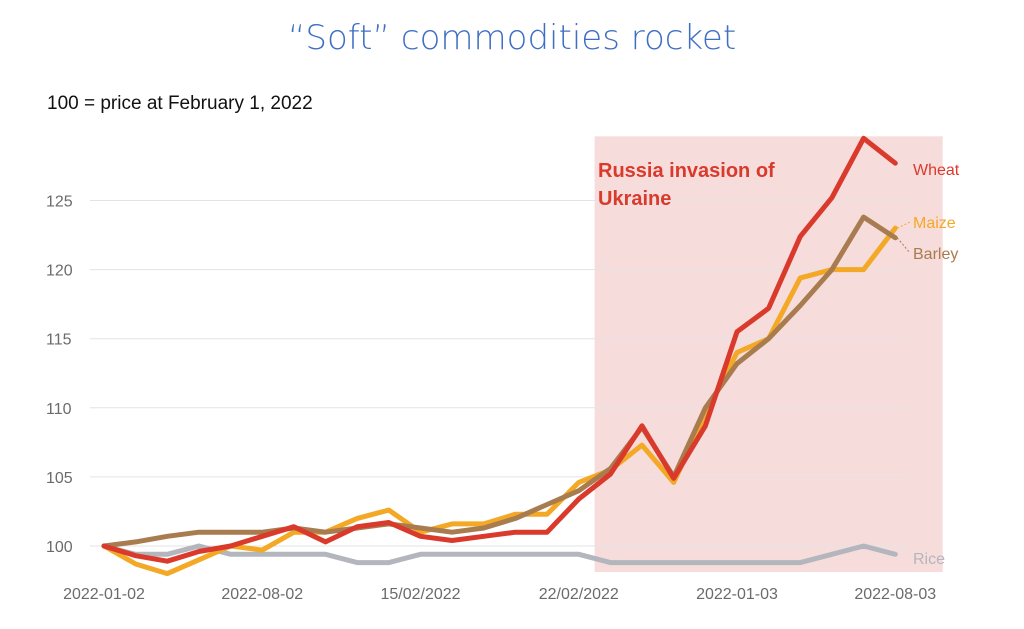 The width and height of the screenshot is (1024, 629). I want to click on y-tick-label-105: 105, so click(59, 478).